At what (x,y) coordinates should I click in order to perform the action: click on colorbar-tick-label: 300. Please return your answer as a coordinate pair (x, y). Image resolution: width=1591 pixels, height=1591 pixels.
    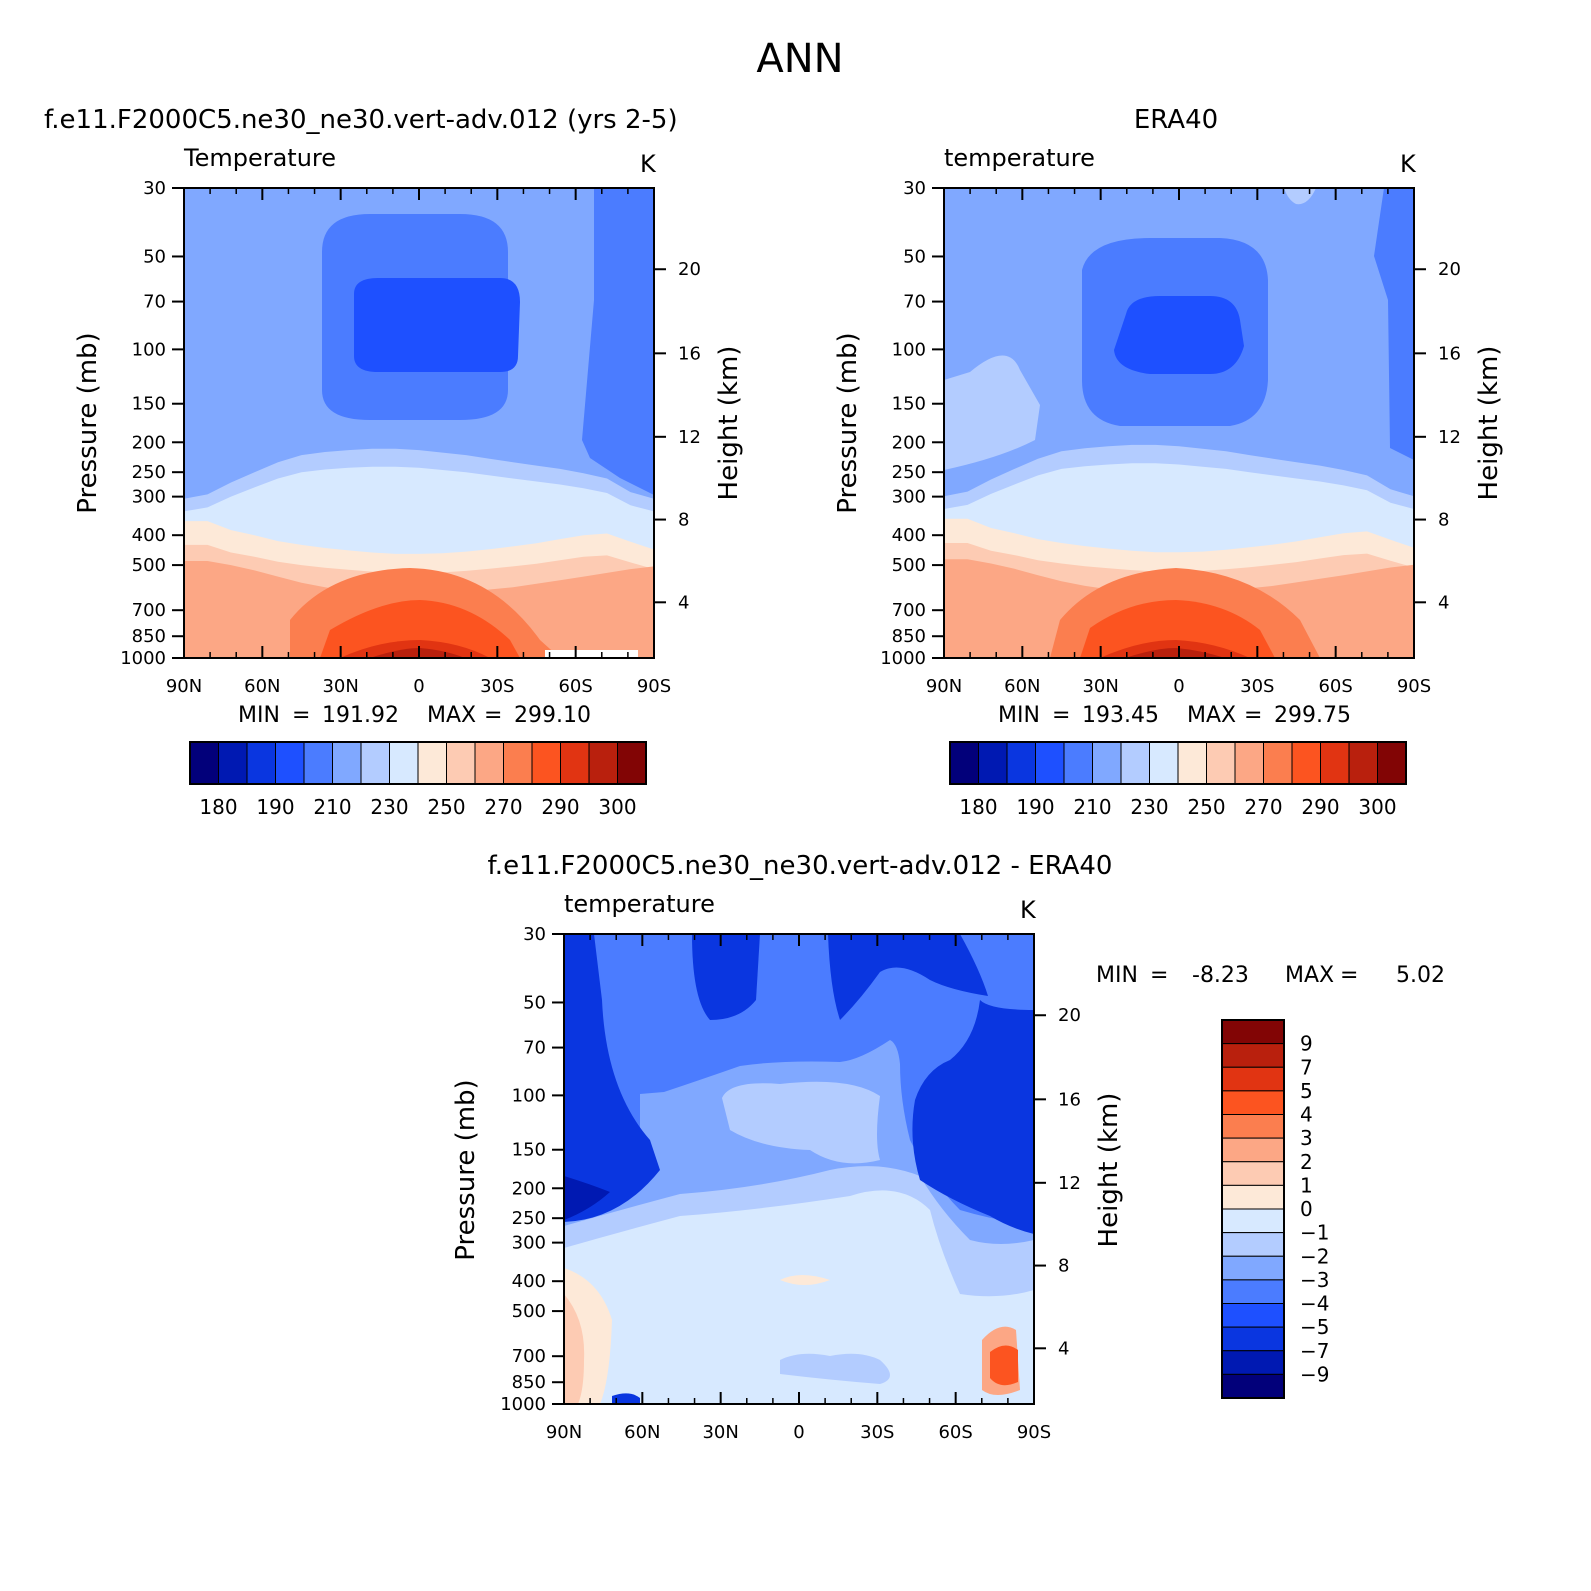
    Looking at the image, I should click on (1377, 807).